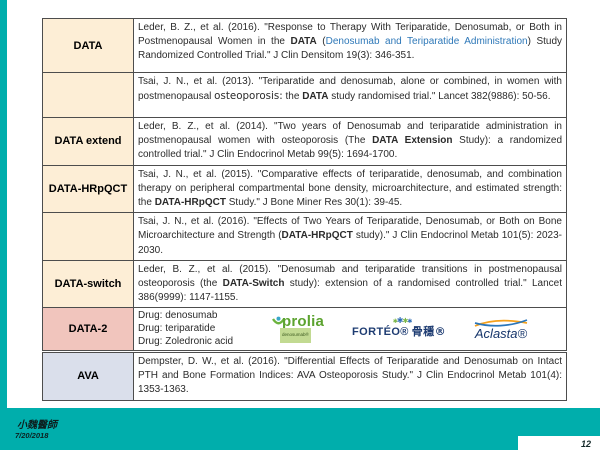  What do you see at coordinates (88, 329) in the screenshot?
I see `row-label-data-2: DATA-2` at bounding box center [88, 329].